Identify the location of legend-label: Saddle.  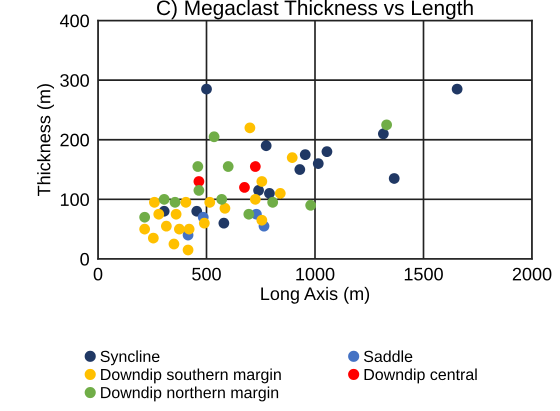
(388, 356).